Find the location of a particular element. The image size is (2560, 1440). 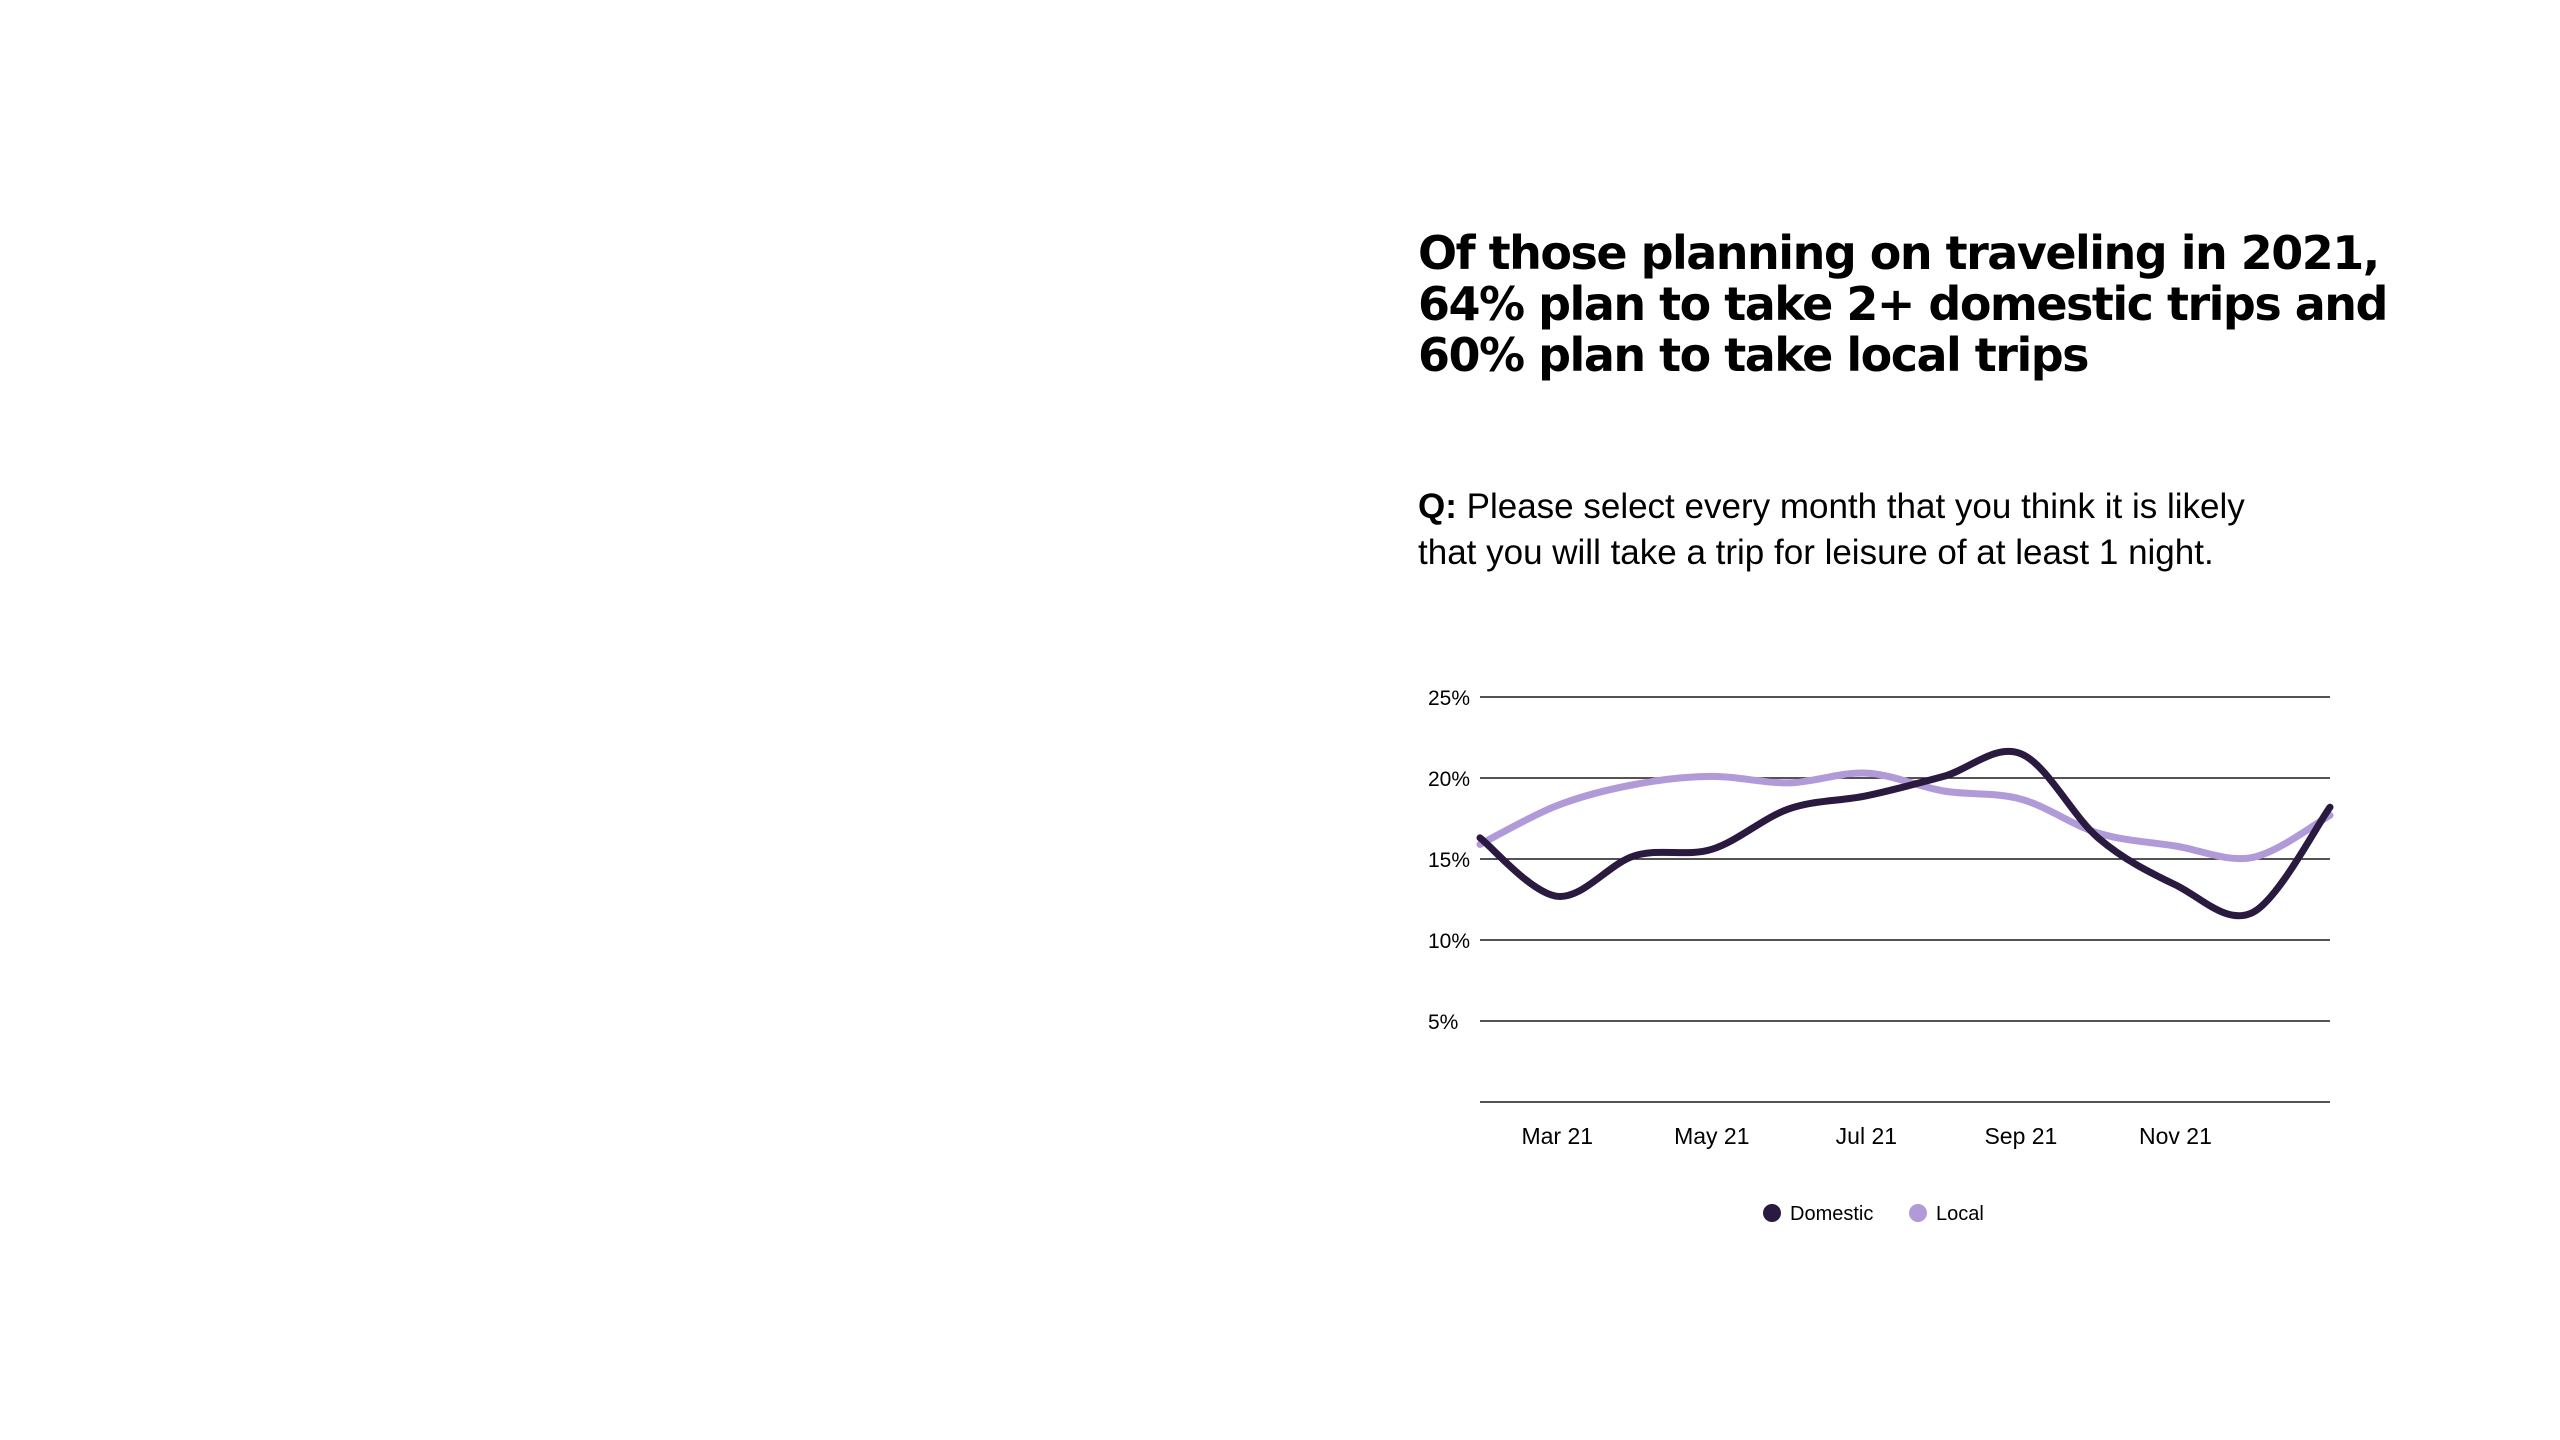

x-tick-label: Jul 21 is located at coordinates (1866, 1136).